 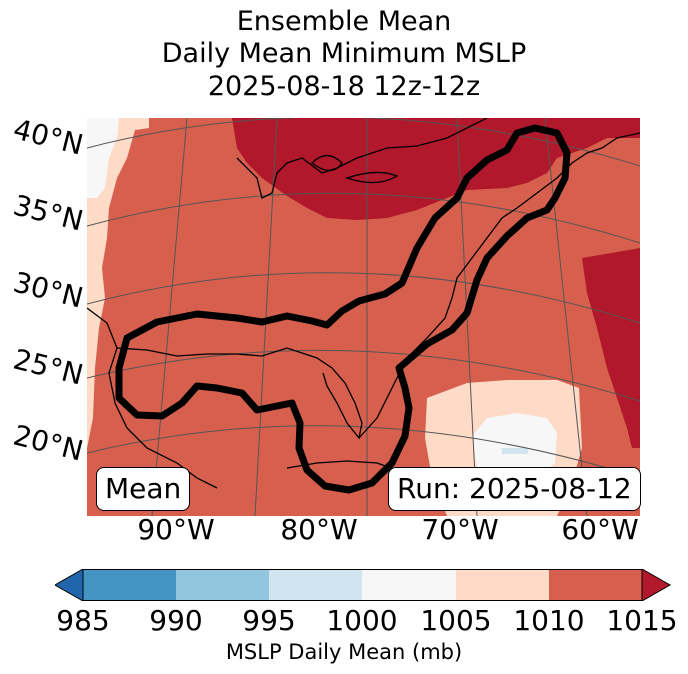 What do you see at coordinates (344, 652) in the screenshot?
I see `colorbar-label: MSLP Daily Mean (mb)` at bounding box center [344, 652].